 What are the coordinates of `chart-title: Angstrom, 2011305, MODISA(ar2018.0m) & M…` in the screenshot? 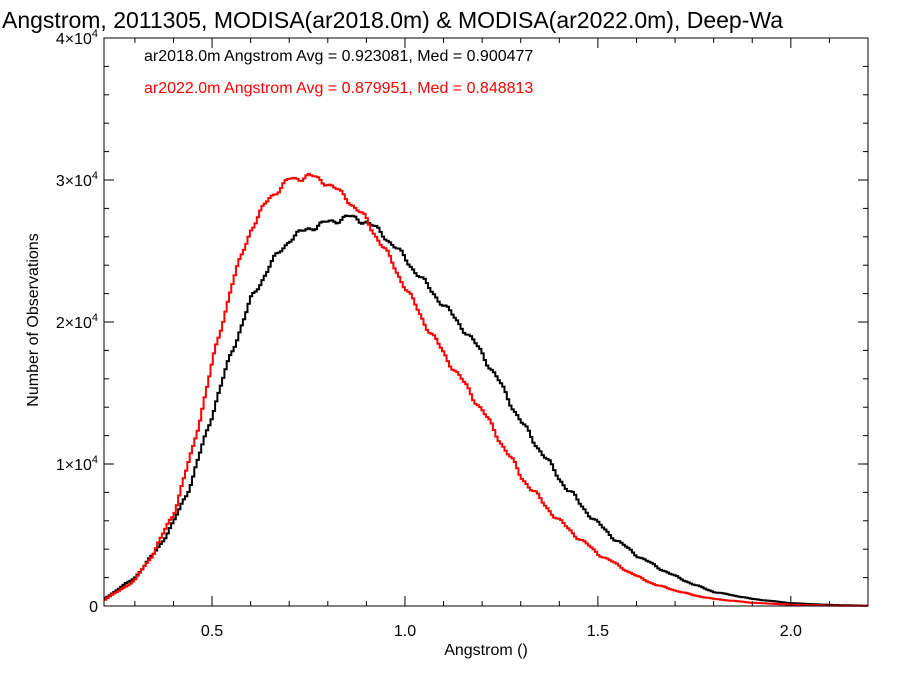 It's located at (392, 20).